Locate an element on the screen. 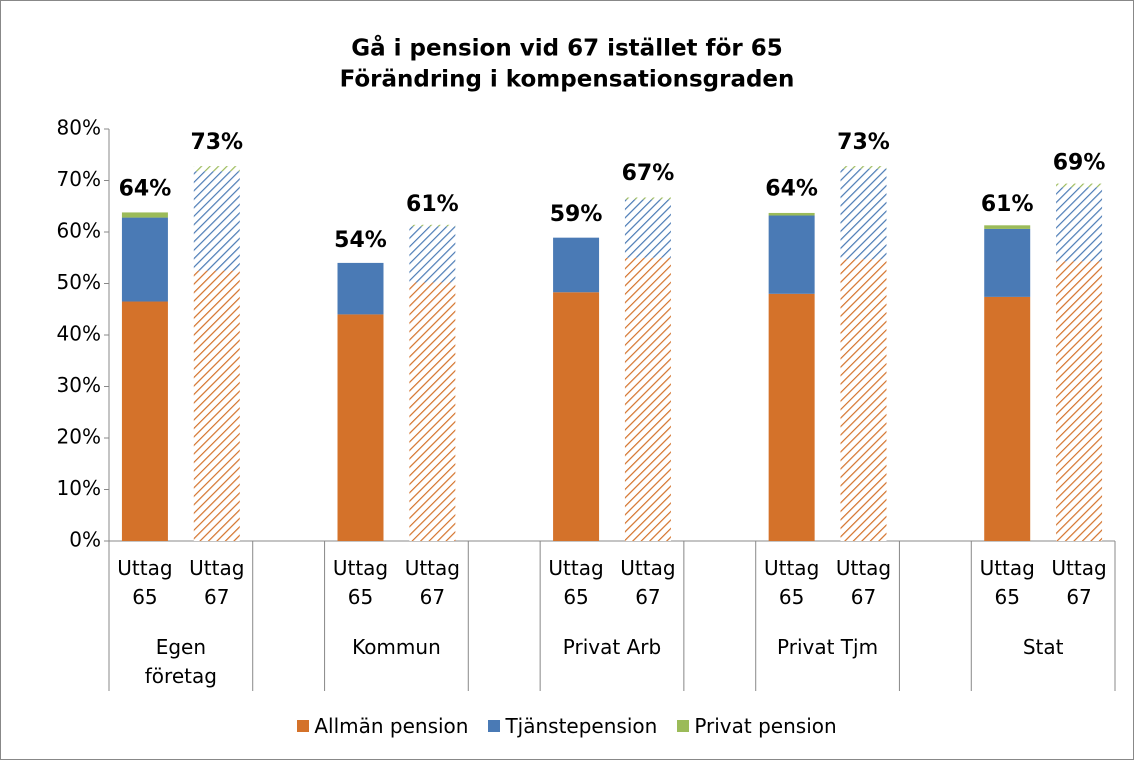 Image resolution: width=1134 pixels, height=760 pixels. chart-subtitle: Förändring i kompensationsgraden is located at coordinates (567, 80).